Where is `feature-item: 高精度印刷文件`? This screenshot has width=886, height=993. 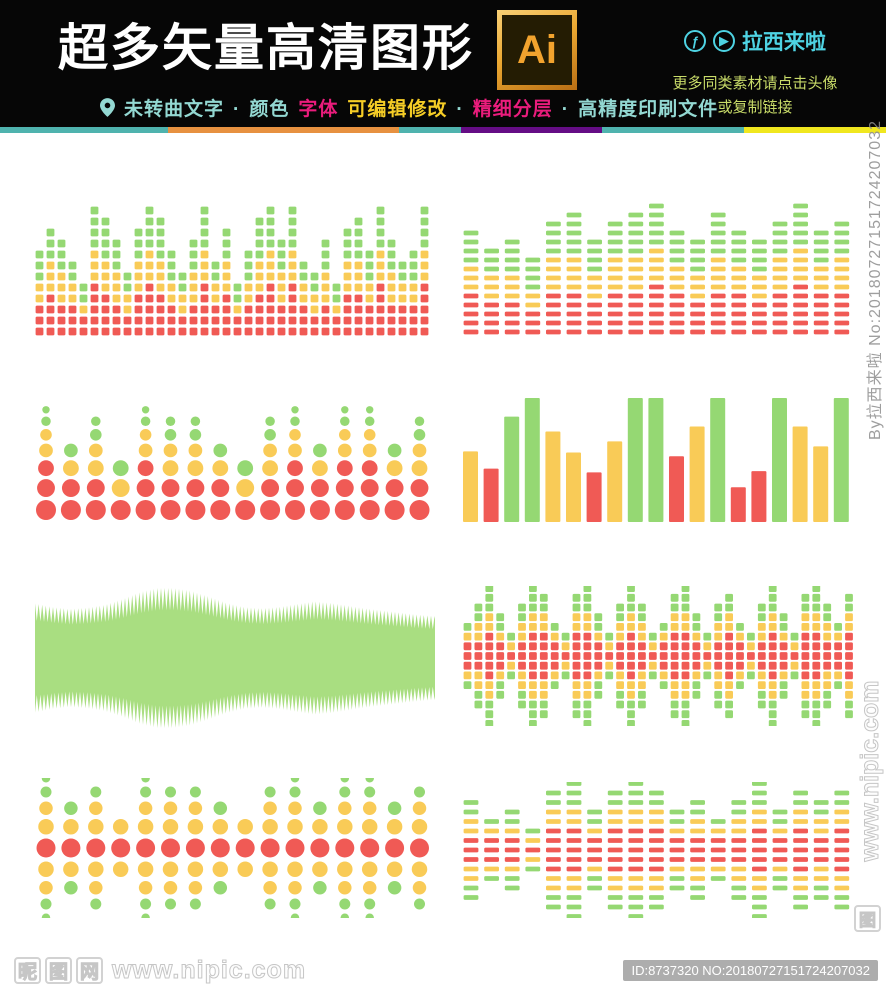 feature-item: 高精度印刷文件 is located at coordinates (648, 109).